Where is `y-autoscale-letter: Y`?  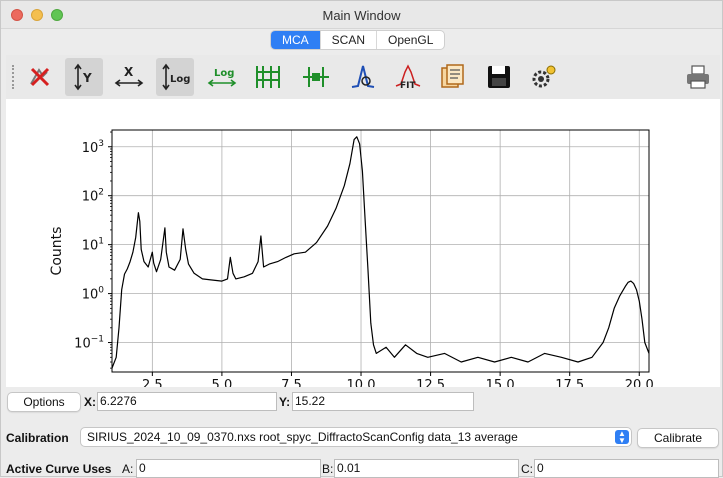 y-autoscale-letter: Y is located at coordinates (87, 78).